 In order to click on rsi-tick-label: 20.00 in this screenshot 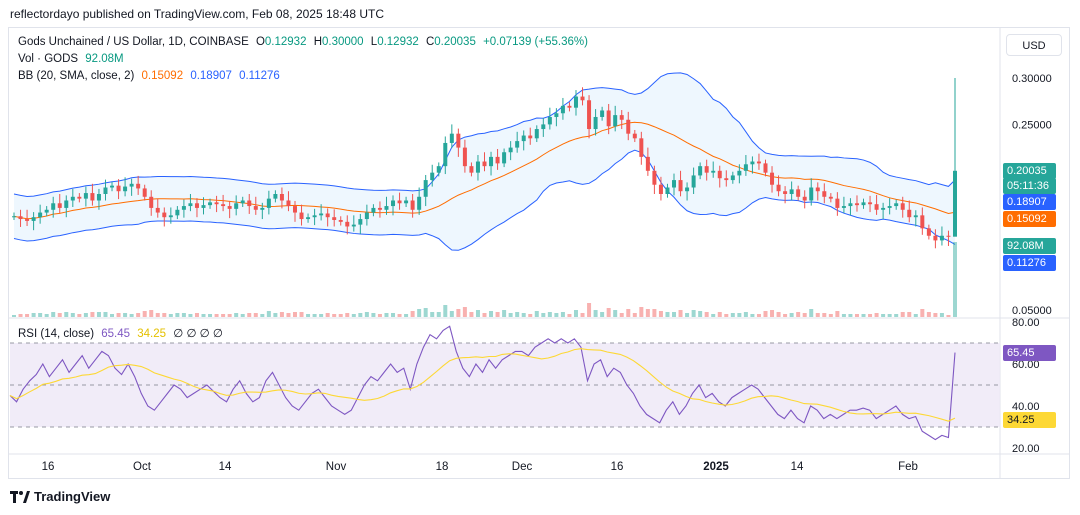, I will do `click(1026, 449)`.